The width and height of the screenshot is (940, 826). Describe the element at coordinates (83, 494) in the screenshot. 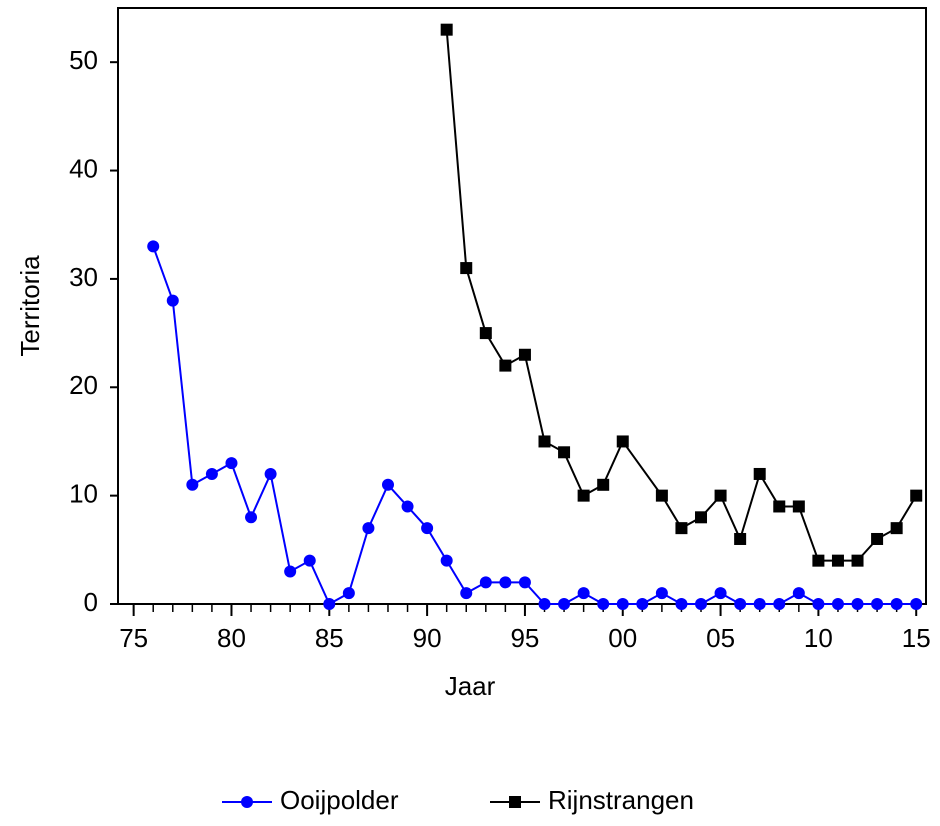

I see `y-tick-label: 10` at that location.